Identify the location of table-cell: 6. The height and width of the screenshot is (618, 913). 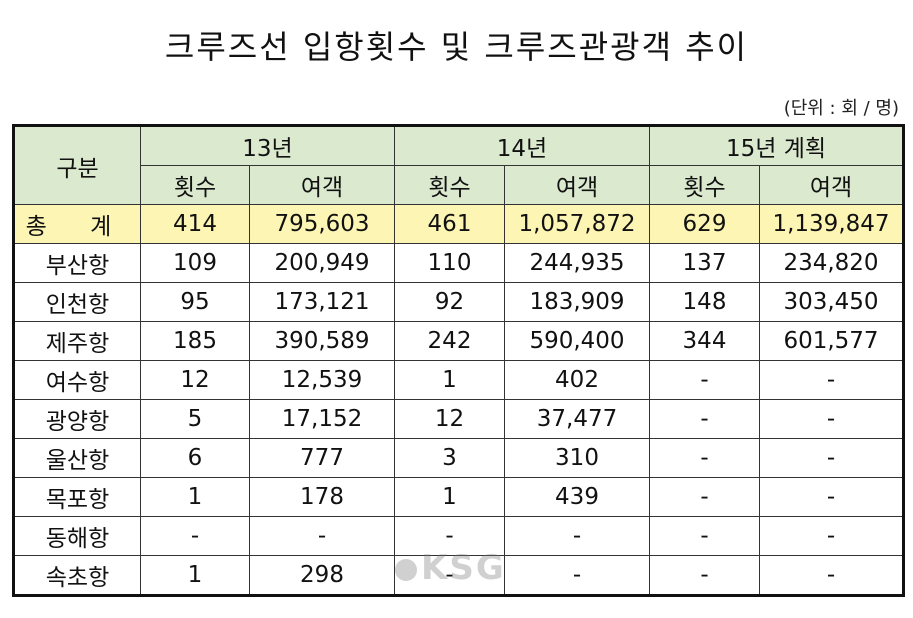
(195, 458).